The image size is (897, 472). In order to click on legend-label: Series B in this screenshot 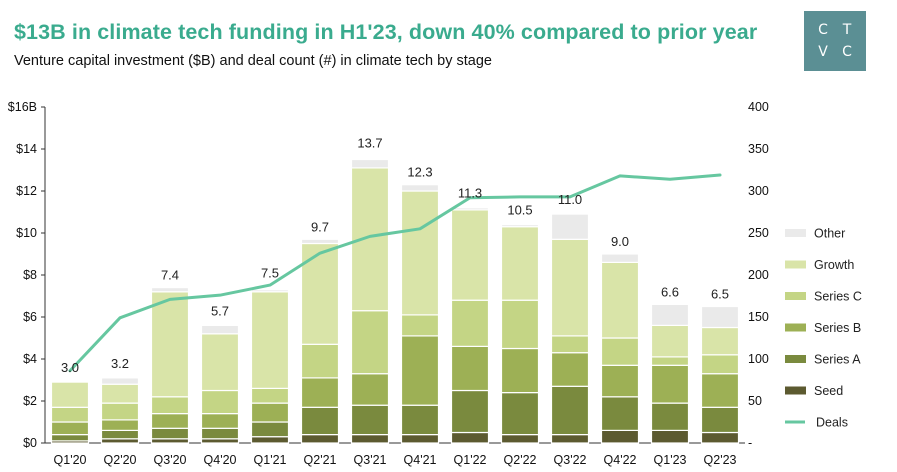, I will do `click(837, 328)`.